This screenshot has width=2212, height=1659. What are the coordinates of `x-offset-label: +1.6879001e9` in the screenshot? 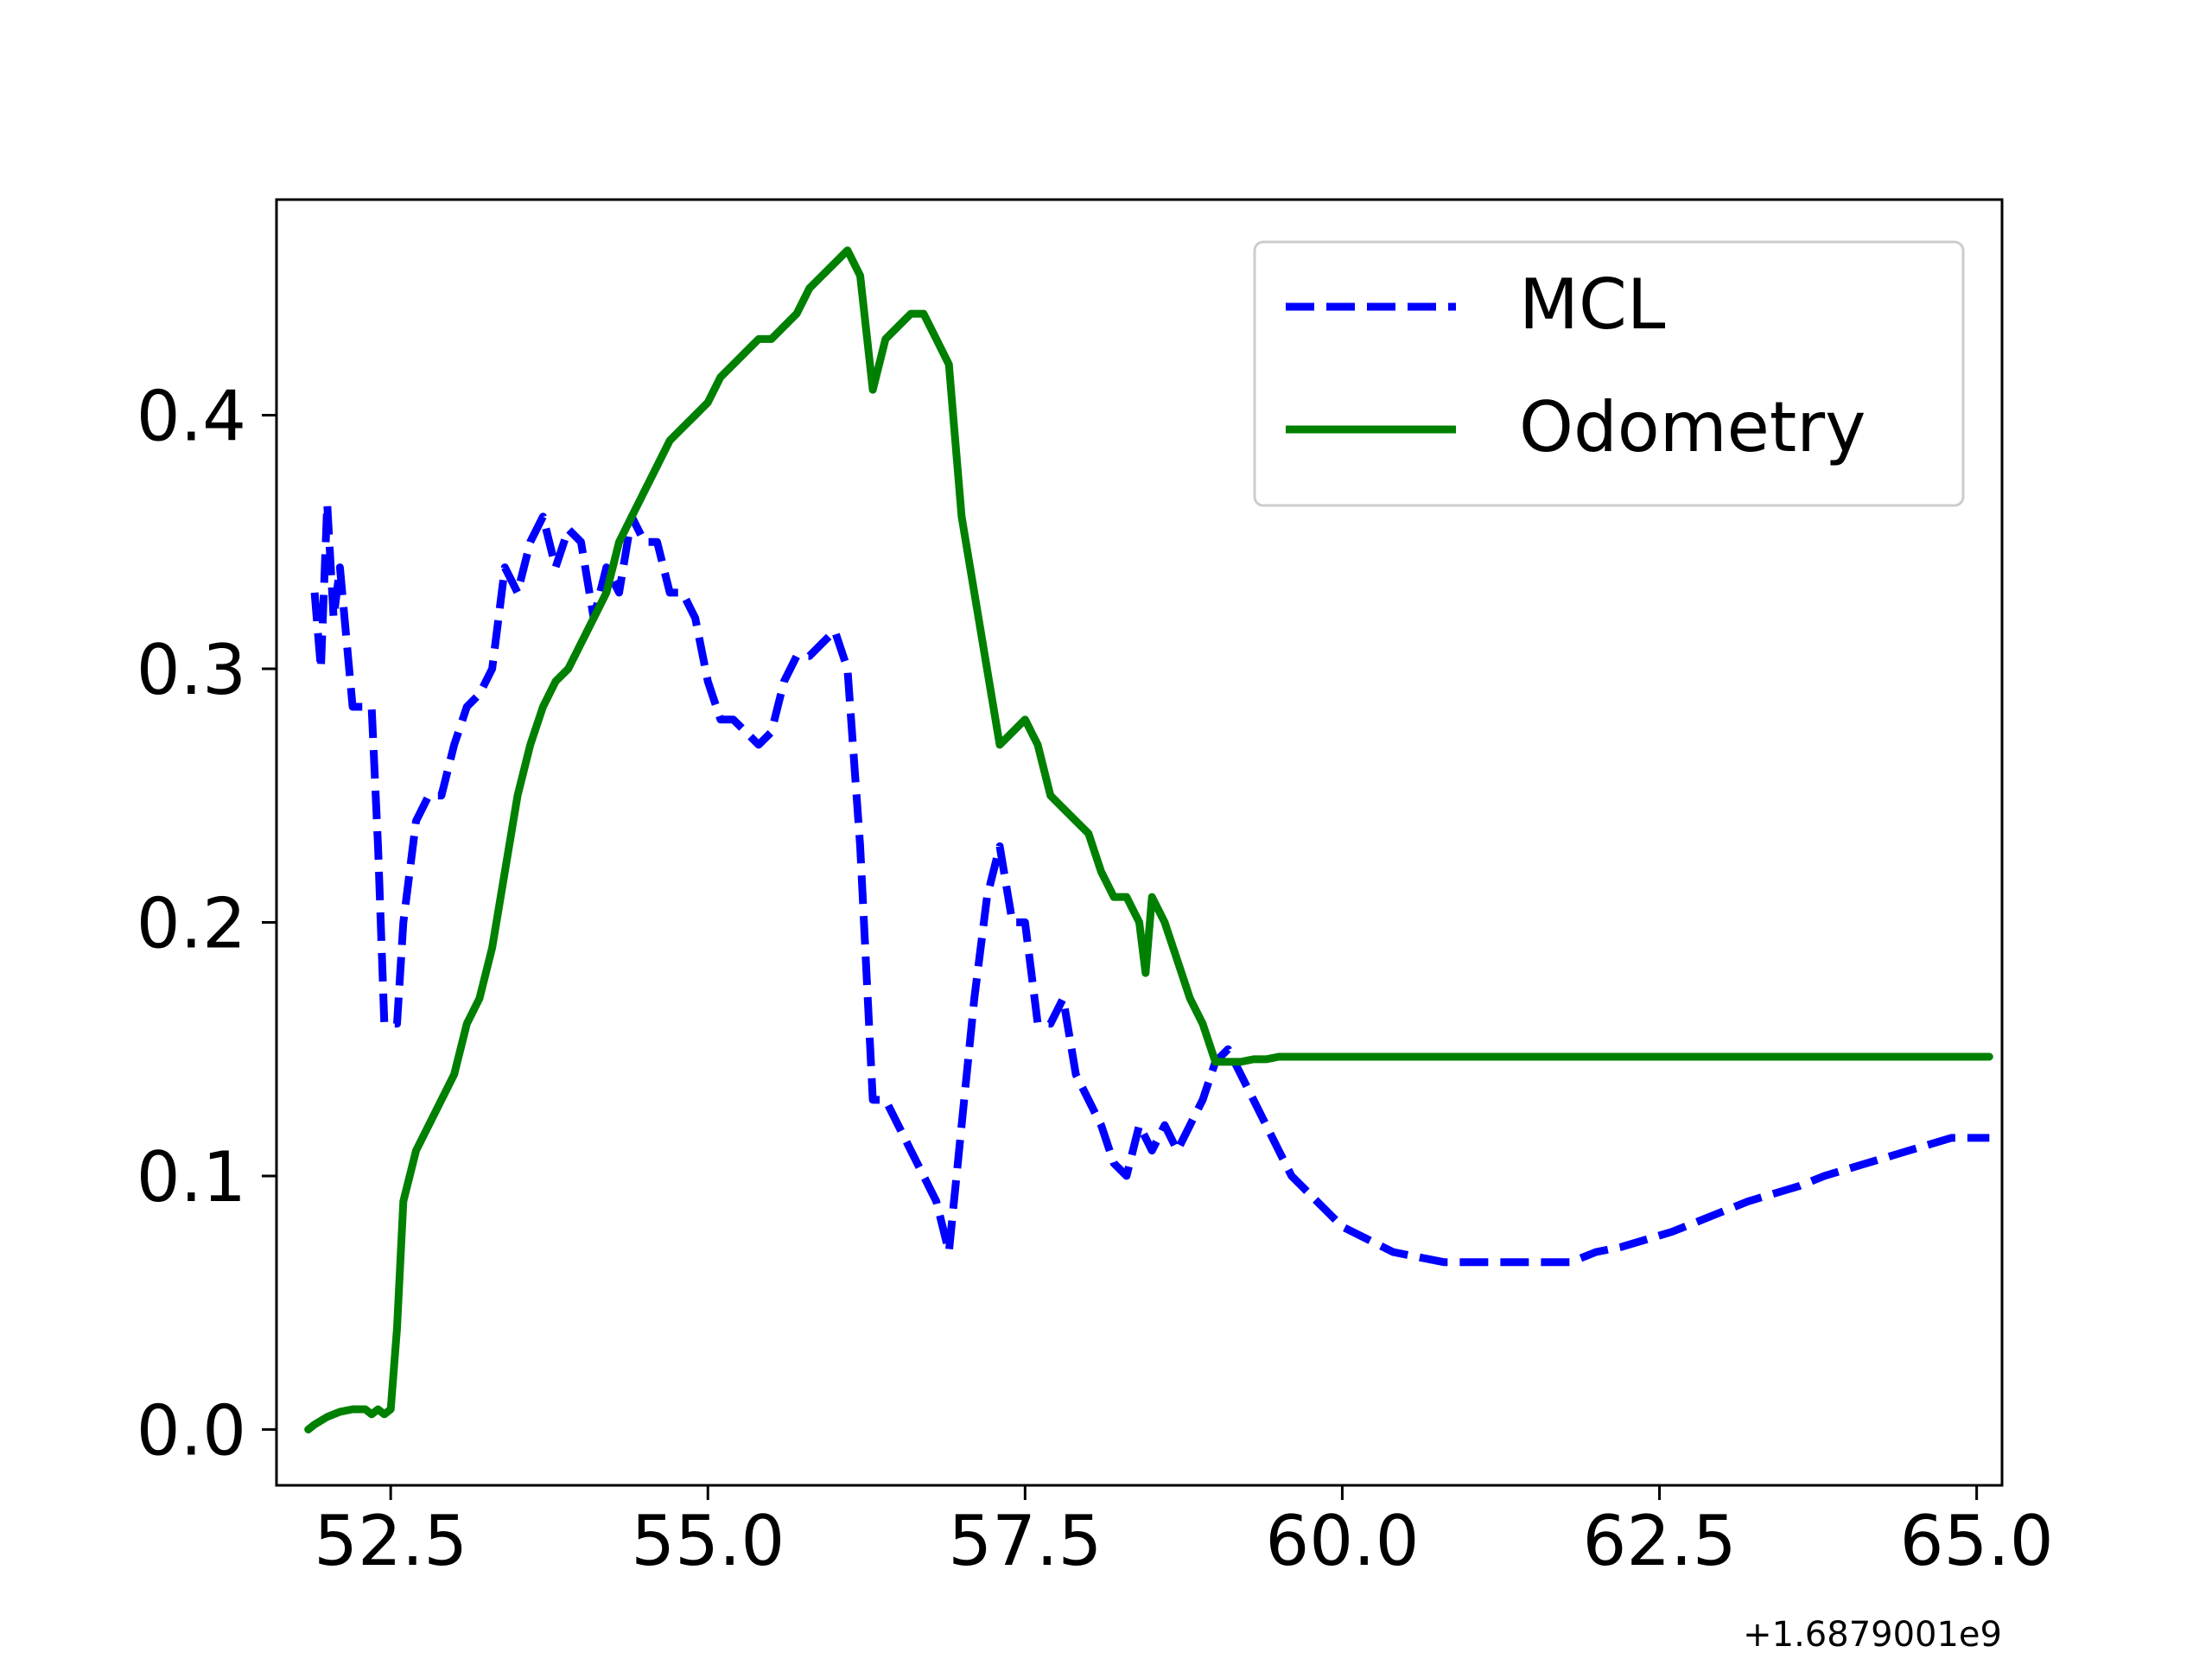 It's located at (1873, 1635).